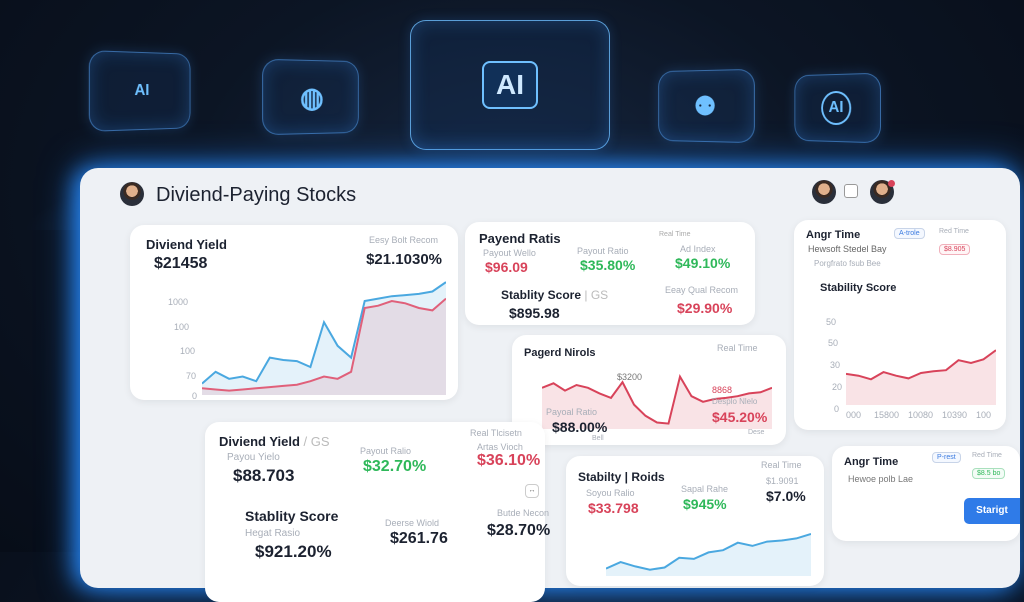 This screenshot has height=602, width=1024. Describe the element at coordinates (534, 313) in the screenshot. I see `metric-value: $895.98` at that location.